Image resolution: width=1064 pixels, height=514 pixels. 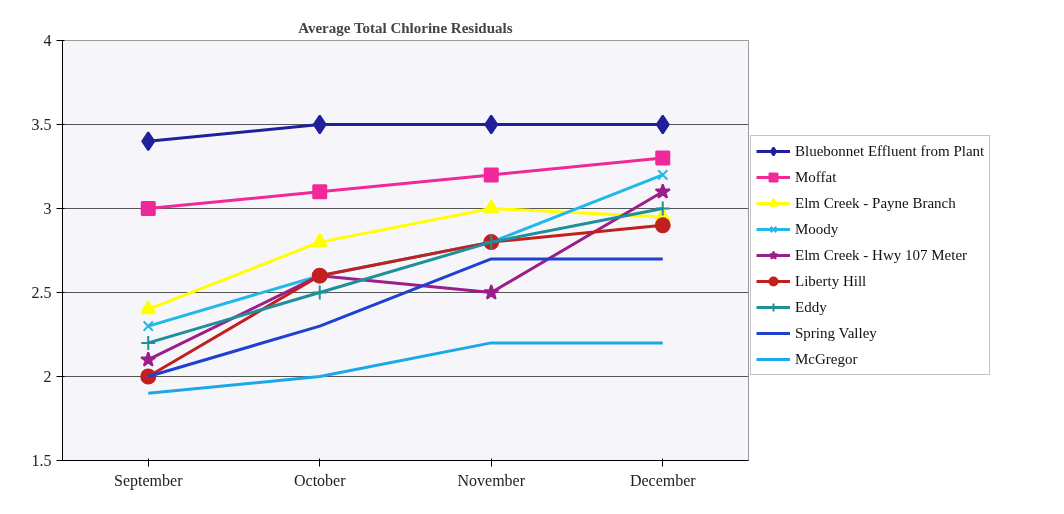 I want to click on legend-label: Spring Valley, so click(x=836, y=333).